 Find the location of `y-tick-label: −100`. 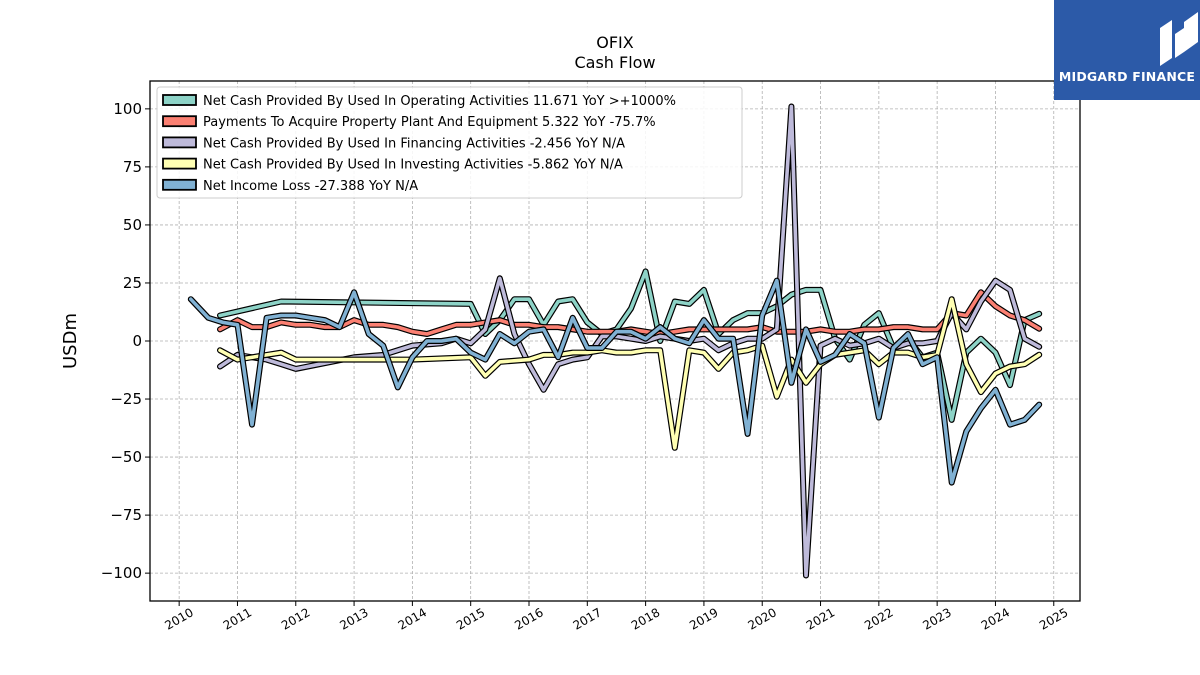

y-tick-label: −100 is located at coordinates (121, 573).